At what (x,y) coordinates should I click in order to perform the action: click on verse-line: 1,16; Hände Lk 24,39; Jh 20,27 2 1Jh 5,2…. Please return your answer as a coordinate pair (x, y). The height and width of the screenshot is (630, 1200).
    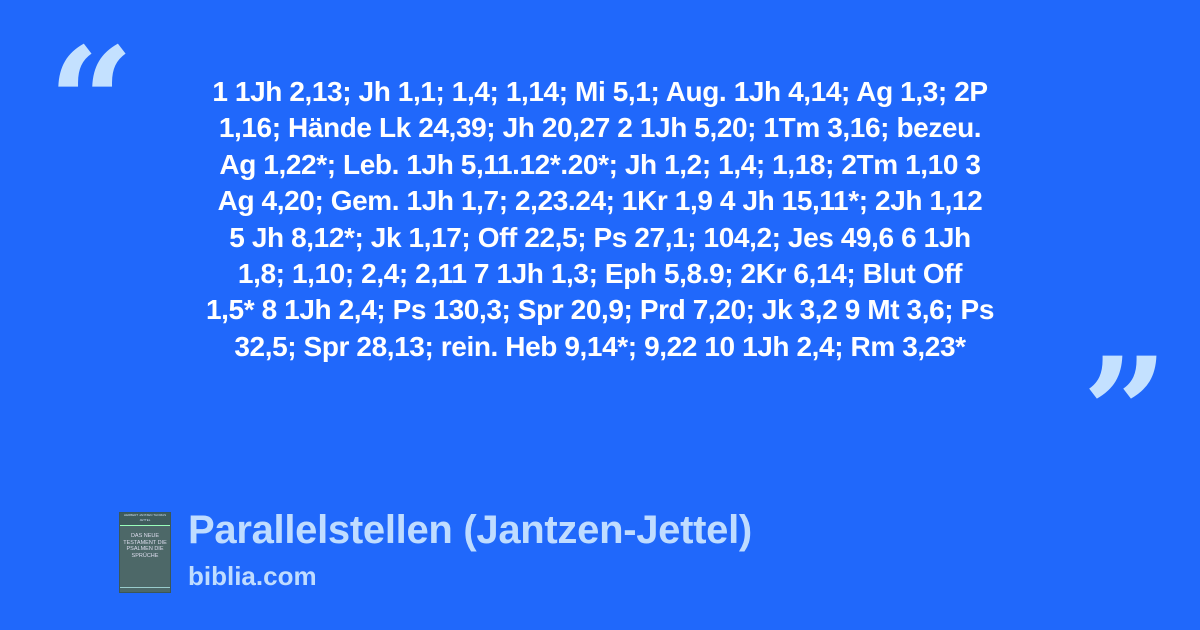
    Looking at the image, I should click on (600, 128).